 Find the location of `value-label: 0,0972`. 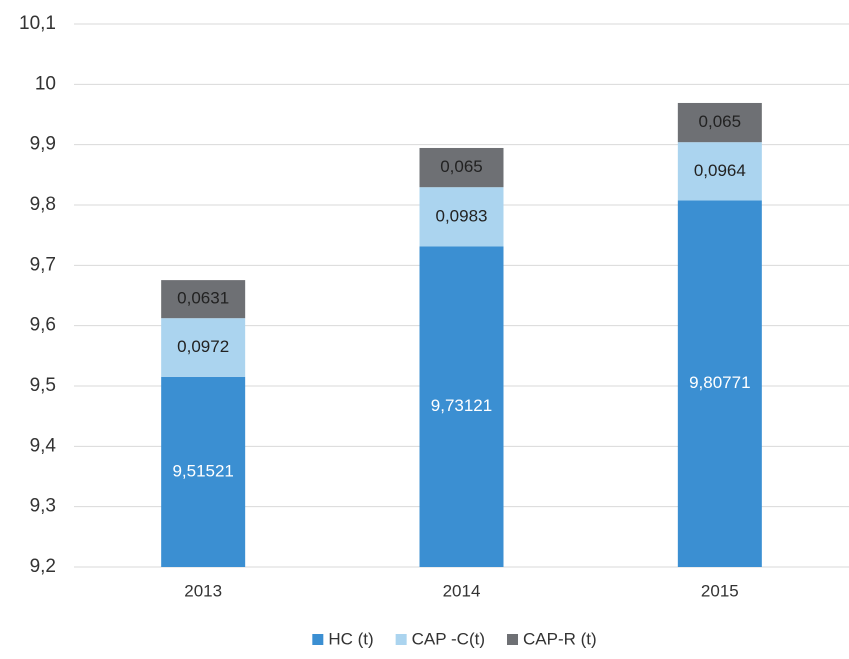

value-label: 0,0972 is located at coordinates (203, 346).